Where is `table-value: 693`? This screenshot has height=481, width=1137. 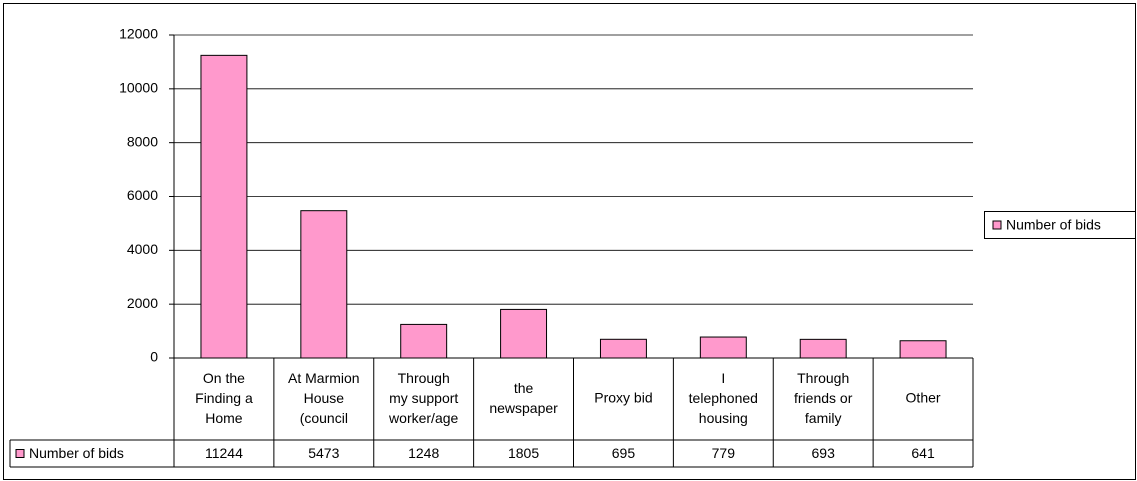
table-value: 693 is located at coordinates (824, 453).